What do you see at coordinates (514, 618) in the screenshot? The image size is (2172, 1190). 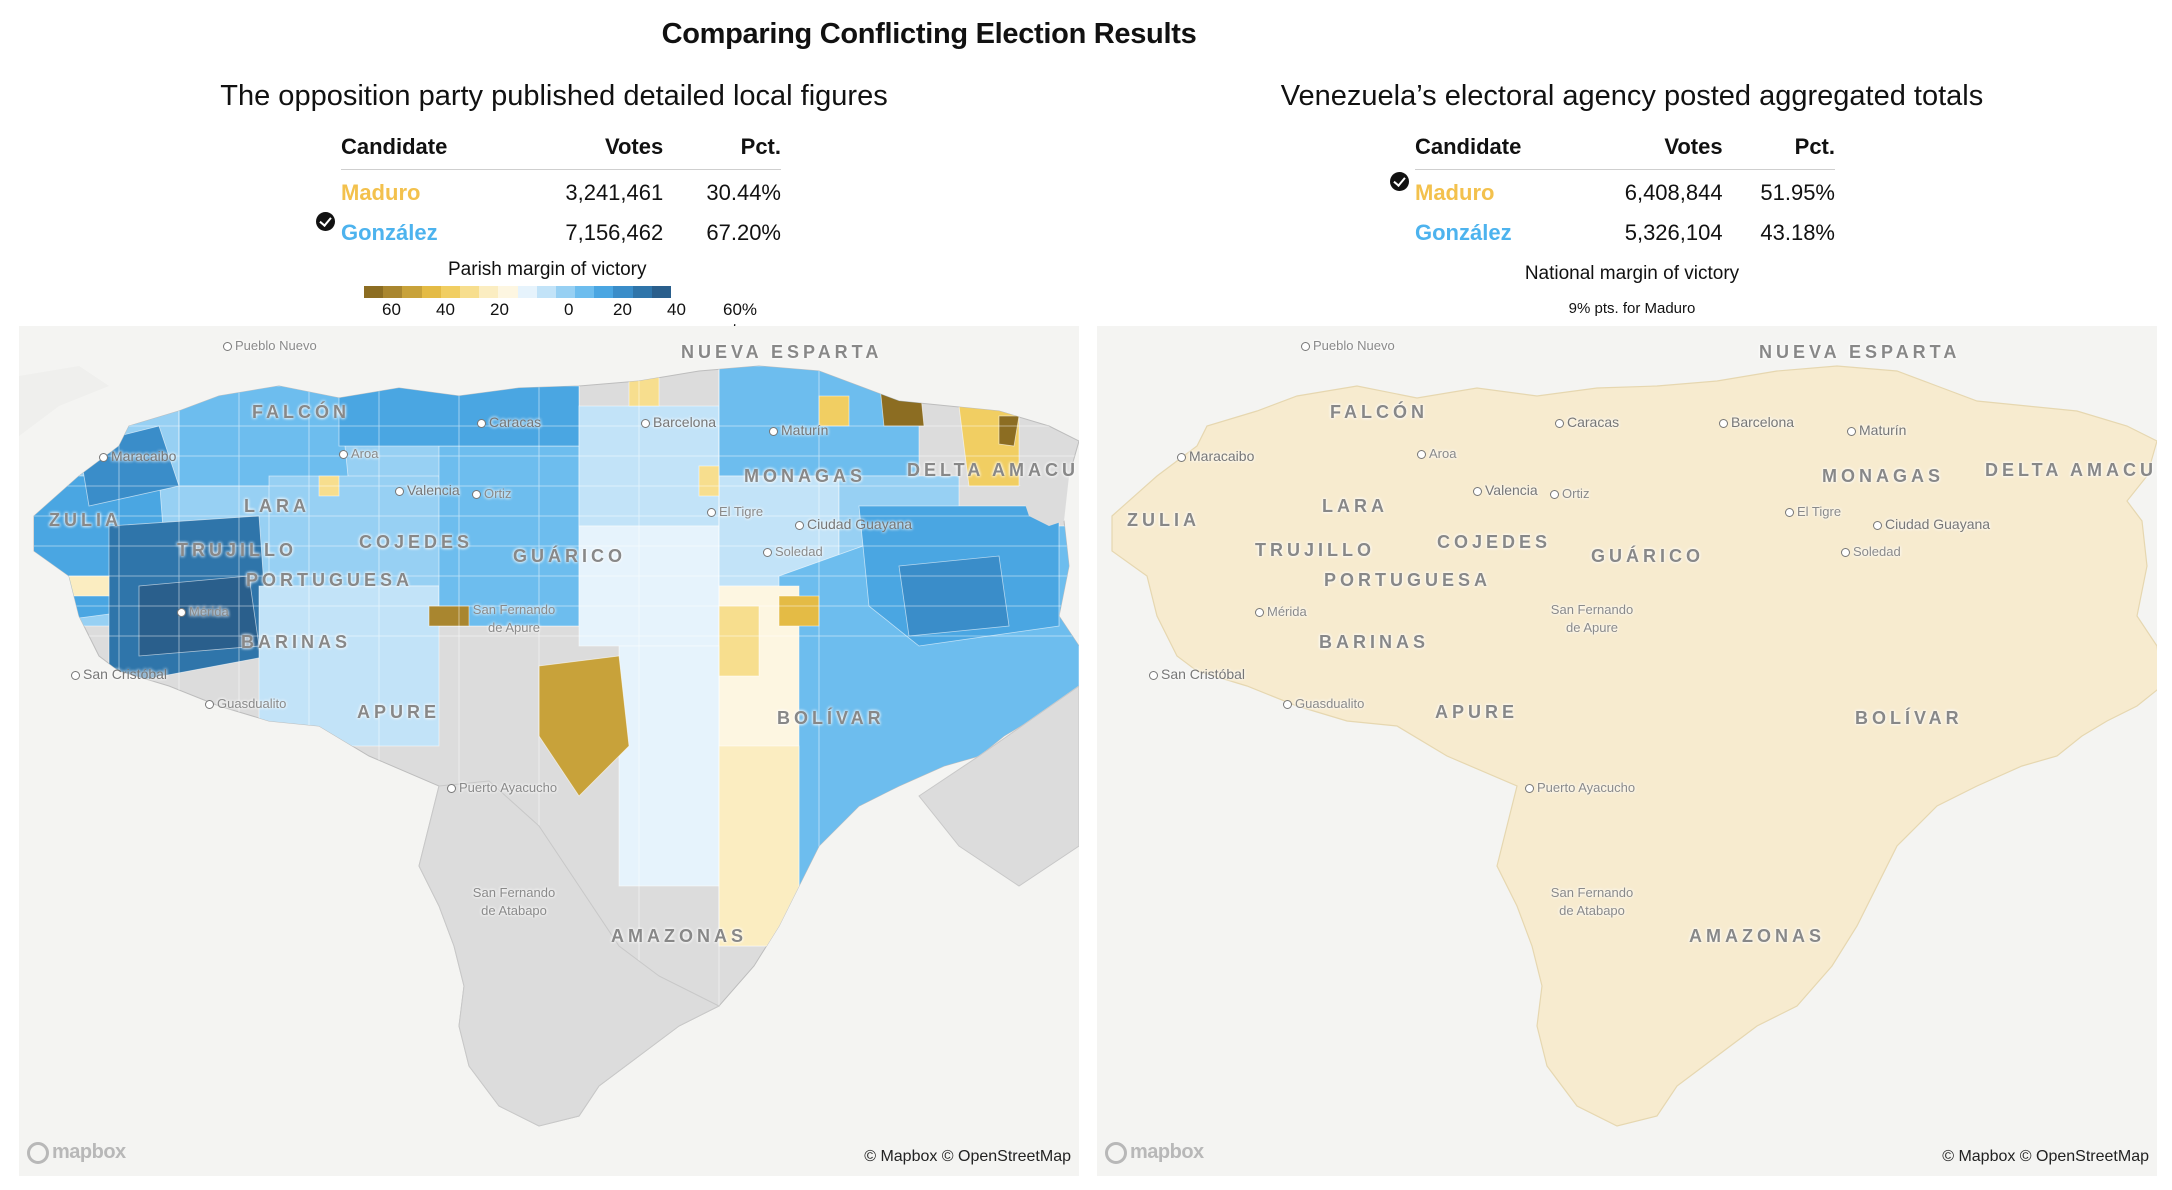 I see `city-label: San Fernando de Apure` at bounding box center [514, 618].